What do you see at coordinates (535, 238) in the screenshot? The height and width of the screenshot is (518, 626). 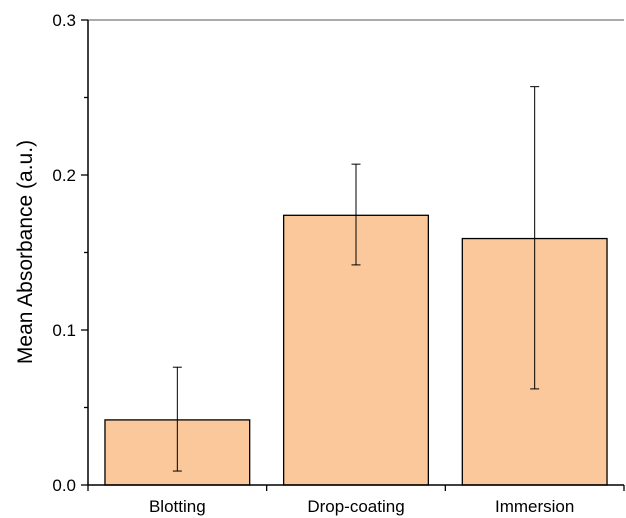 I see `error-bar-immersion` at bounding box center [535, 238].